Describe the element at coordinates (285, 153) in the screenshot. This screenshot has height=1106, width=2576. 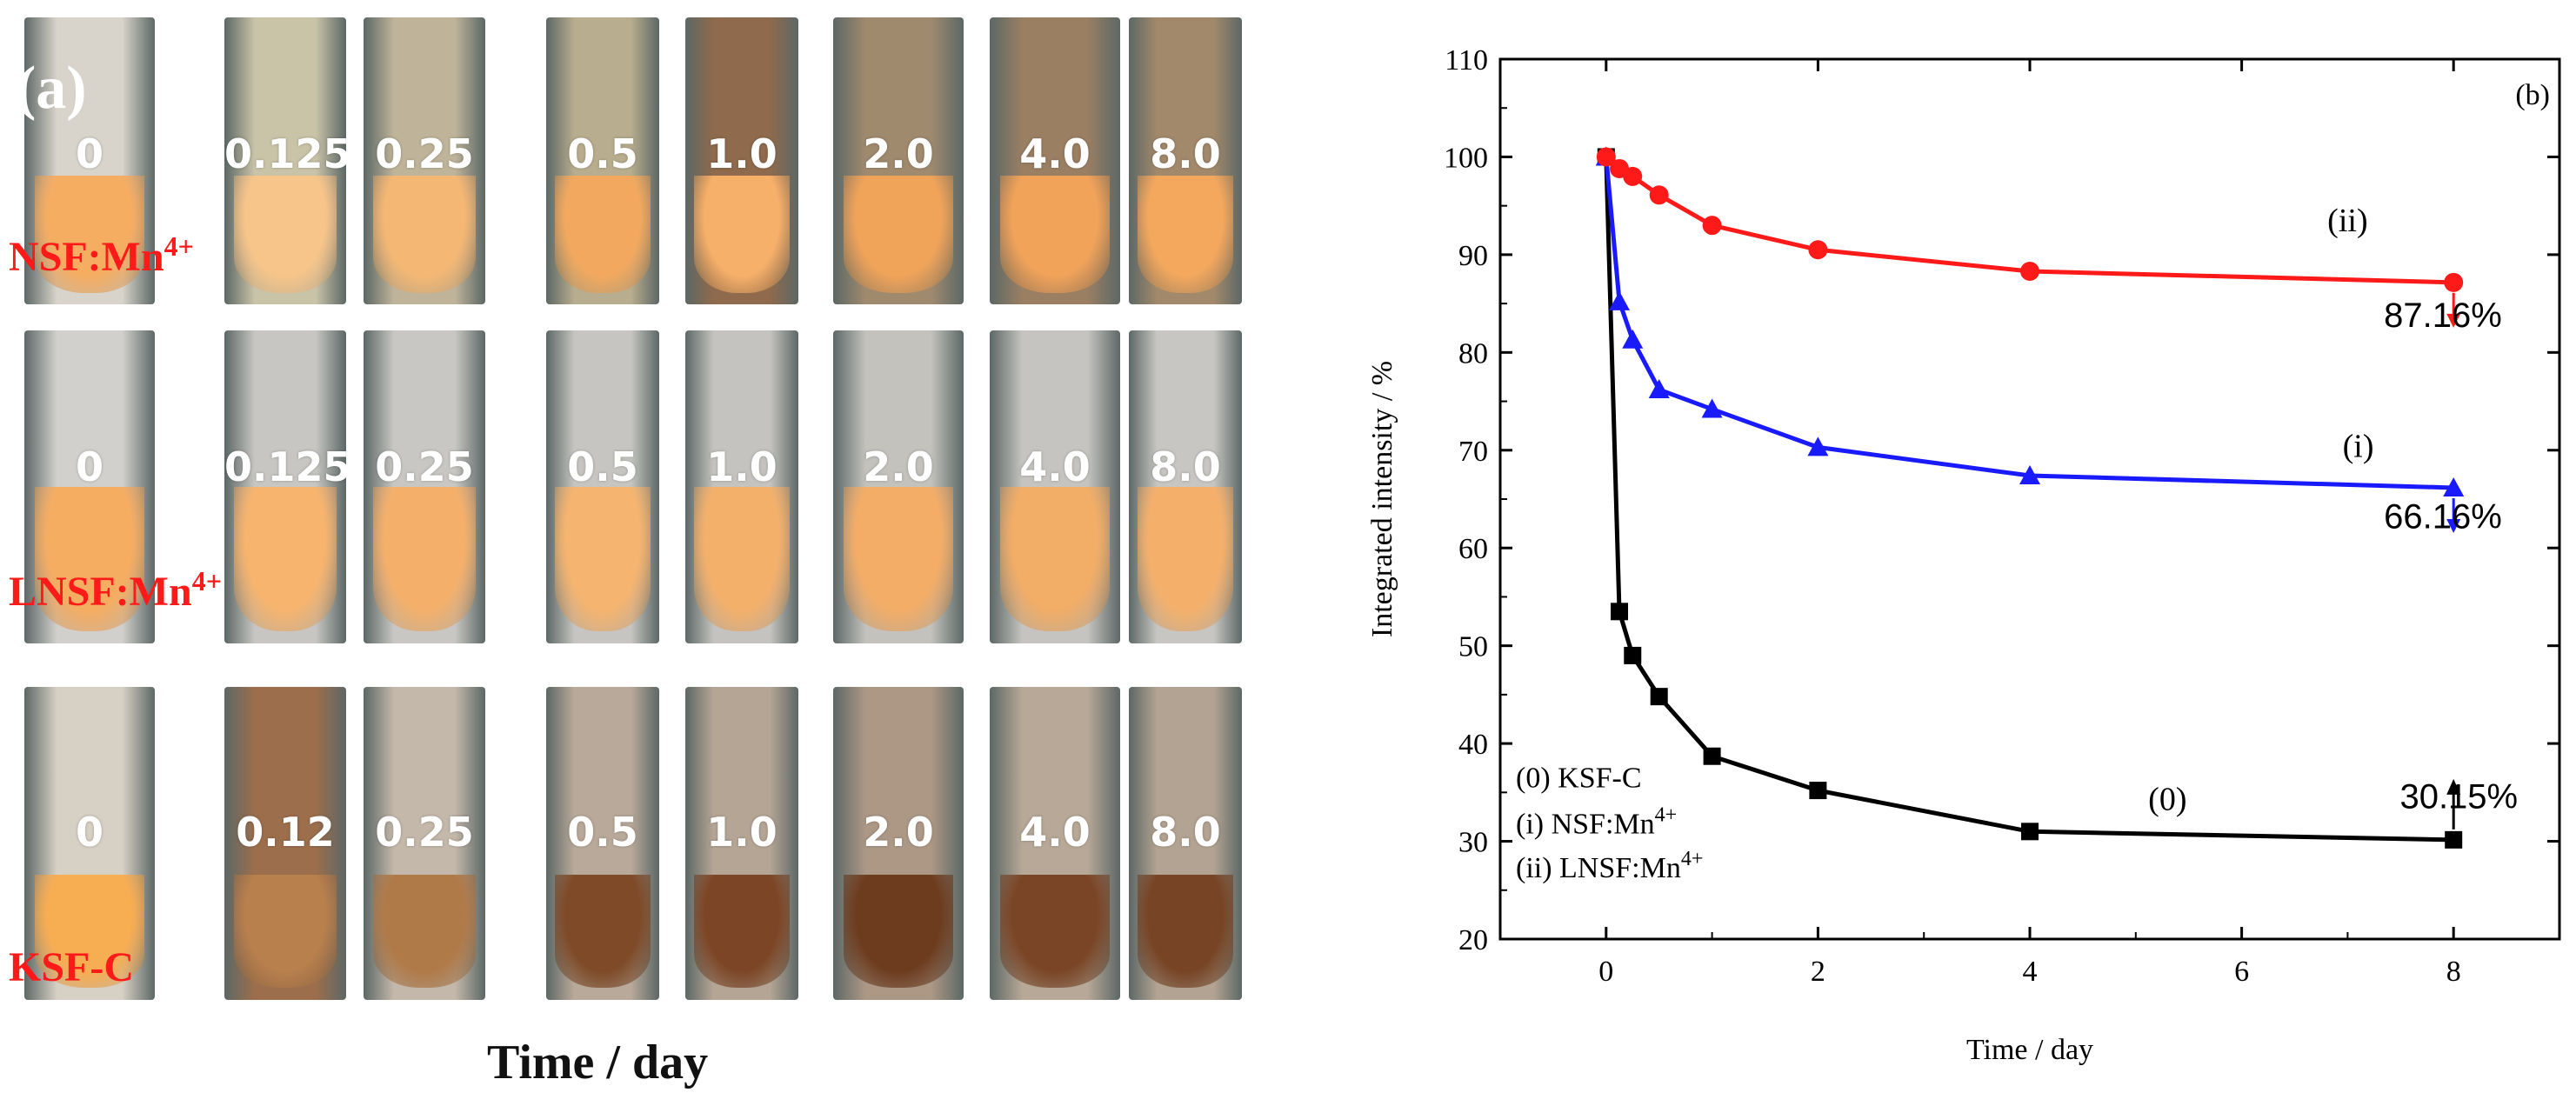
I see `vial-time-label: 0.125` at that location.